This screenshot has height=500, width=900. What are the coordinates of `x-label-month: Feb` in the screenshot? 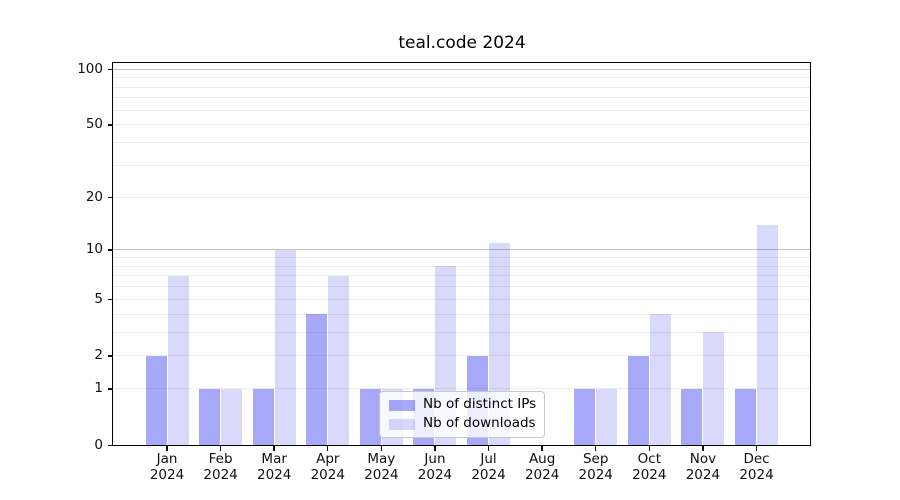 It's located at (220, 459).